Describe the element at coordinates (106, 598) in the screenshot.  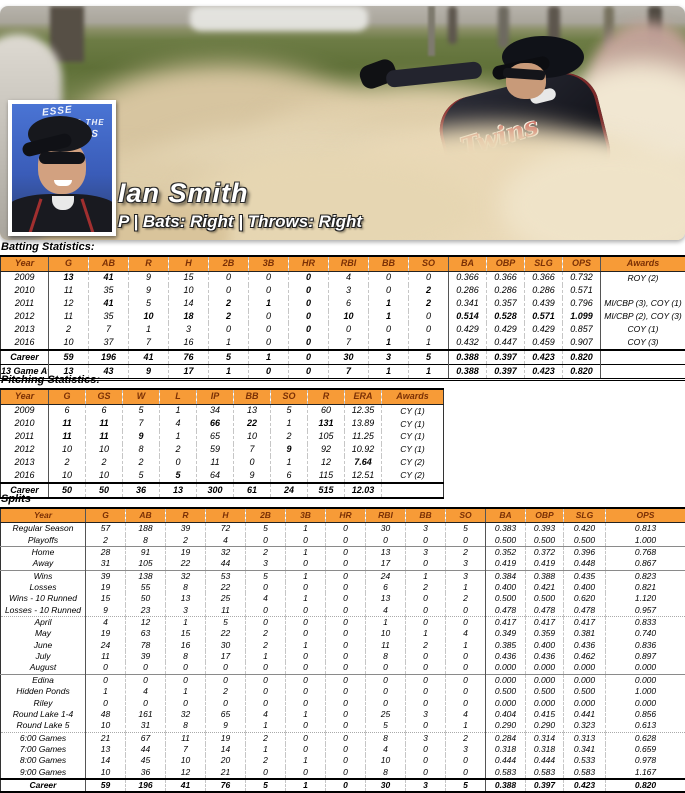
I see `stat-cell: 15` at that location.